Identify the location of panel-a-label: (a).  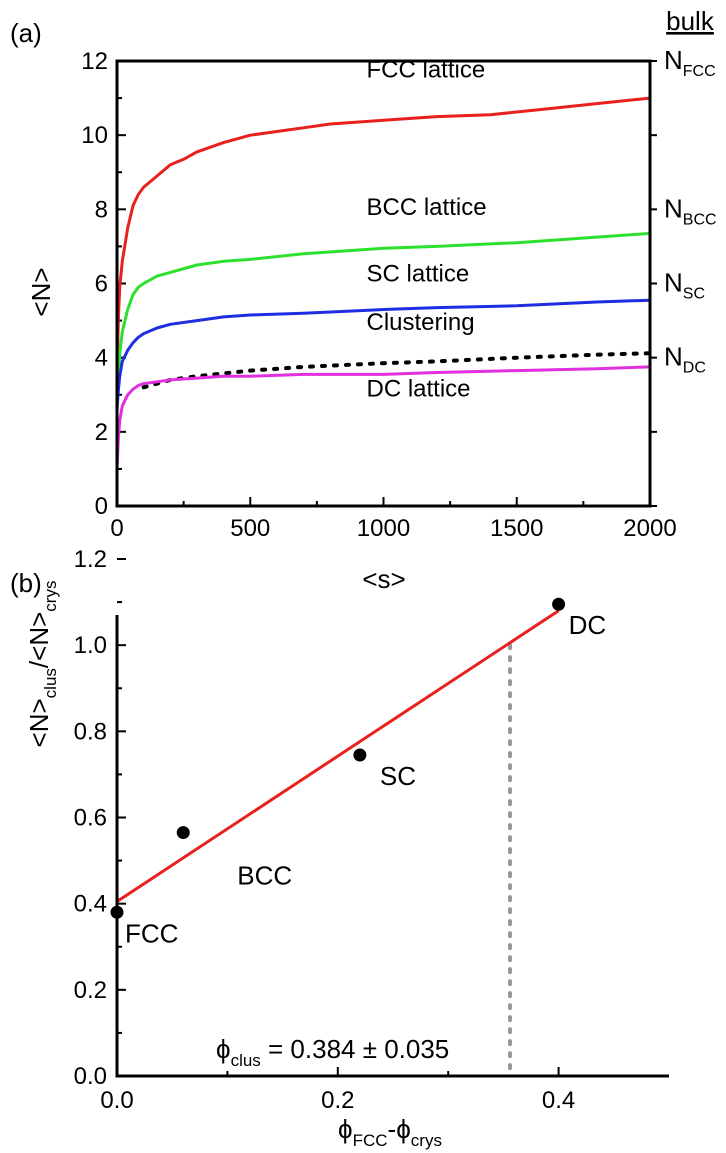
(26, 33).